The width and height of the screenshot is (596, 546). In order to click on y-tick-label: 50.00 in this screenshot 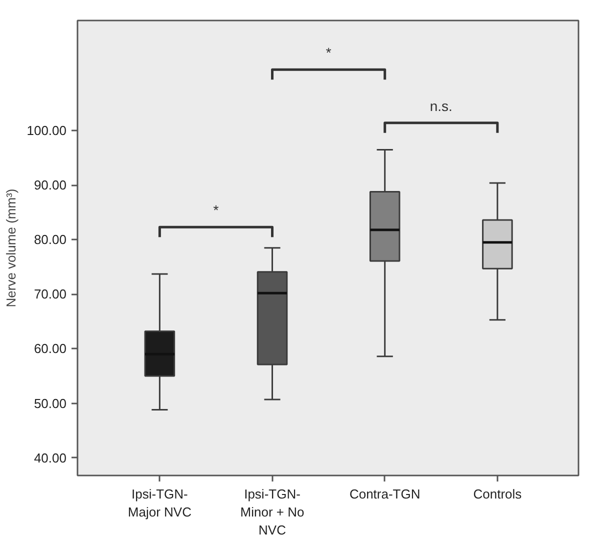, I will do `click(50, 403)`.